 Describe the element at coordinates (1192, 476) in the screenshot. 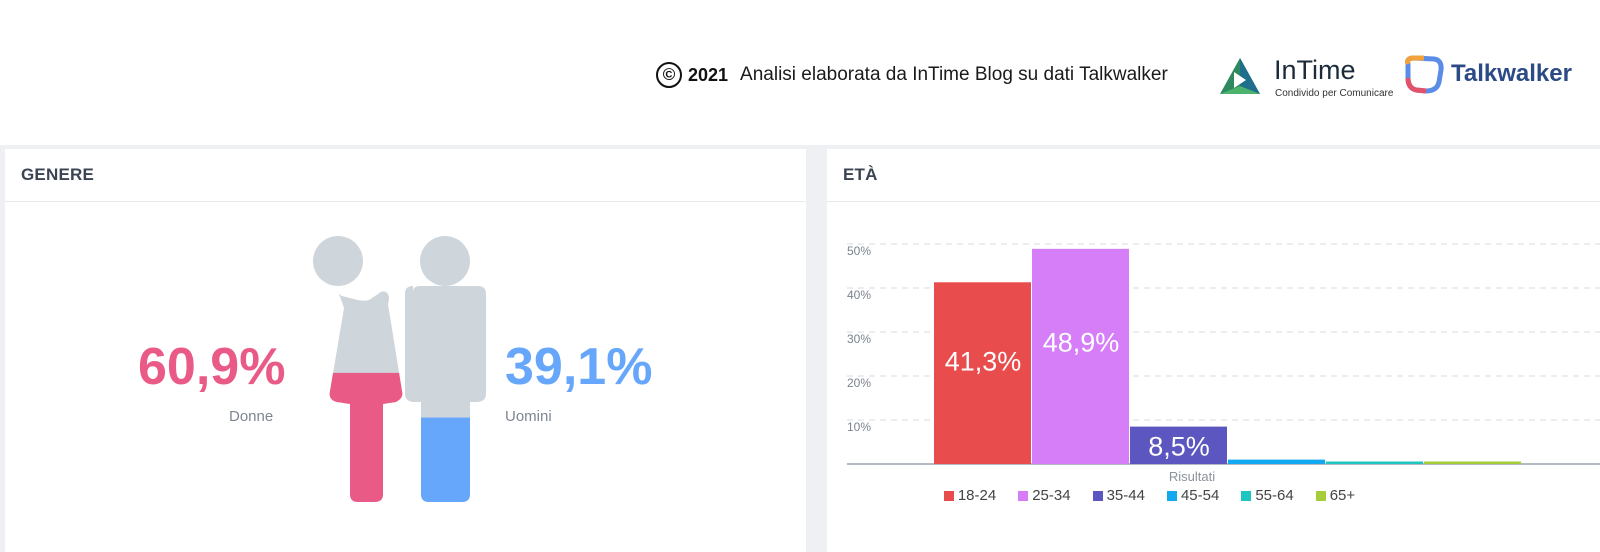

I see `x-axis-label: Risultati` at that location.